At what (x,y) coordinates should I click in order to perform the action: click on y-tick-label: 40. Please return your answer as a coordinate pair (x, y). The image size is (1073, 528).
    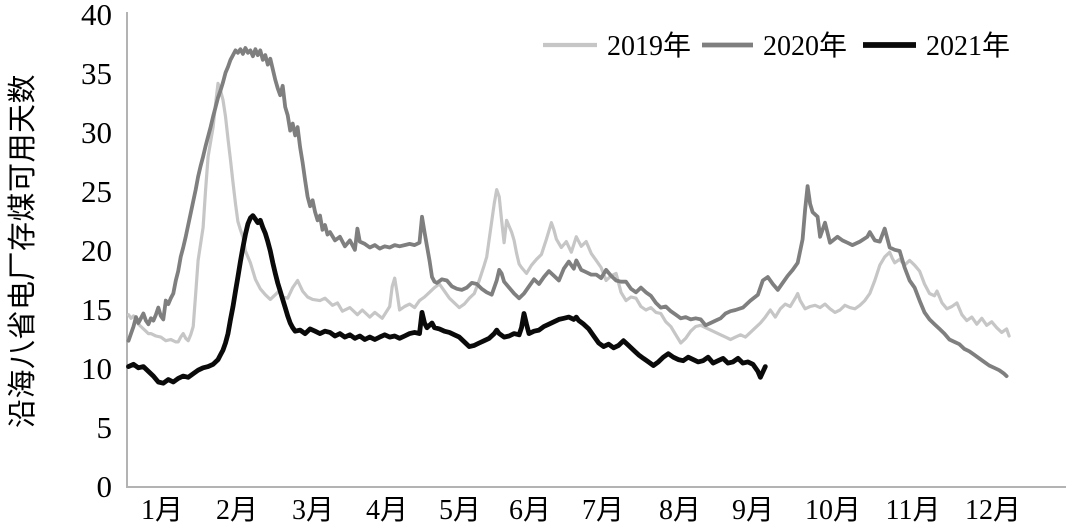
    Looking at the image, I should click on (96, 16).